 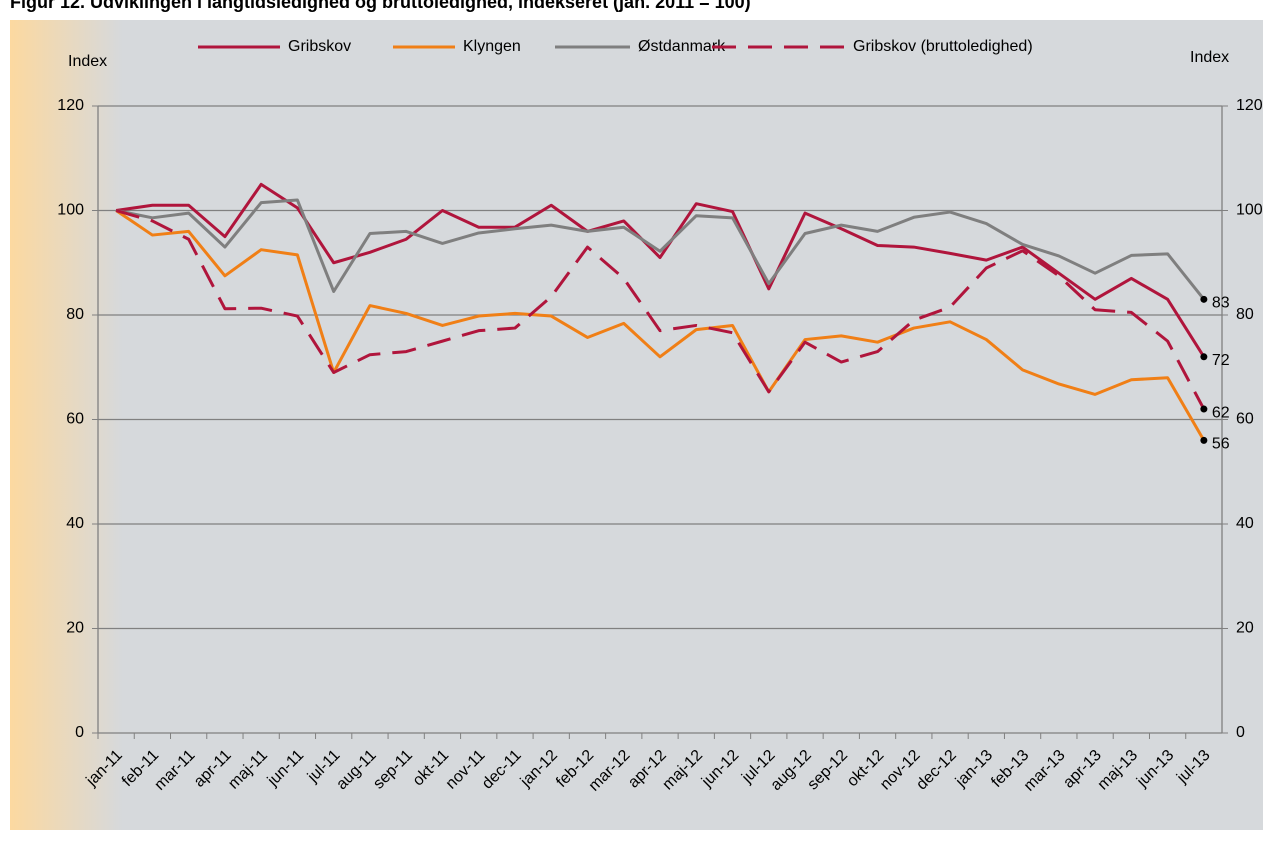 I want to click on y2-tick-label: 60, so click(x=1245, y=419).